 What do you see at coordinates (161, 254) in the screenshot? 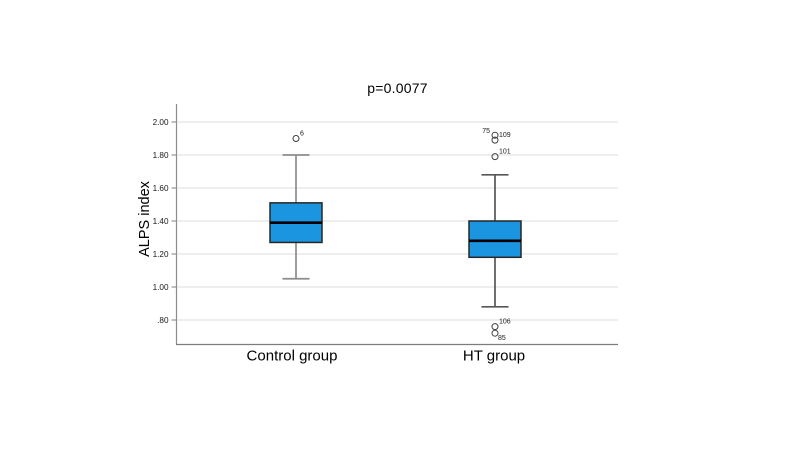
I see `y-tick-label: 1.20` at bounding box center [161, 254].